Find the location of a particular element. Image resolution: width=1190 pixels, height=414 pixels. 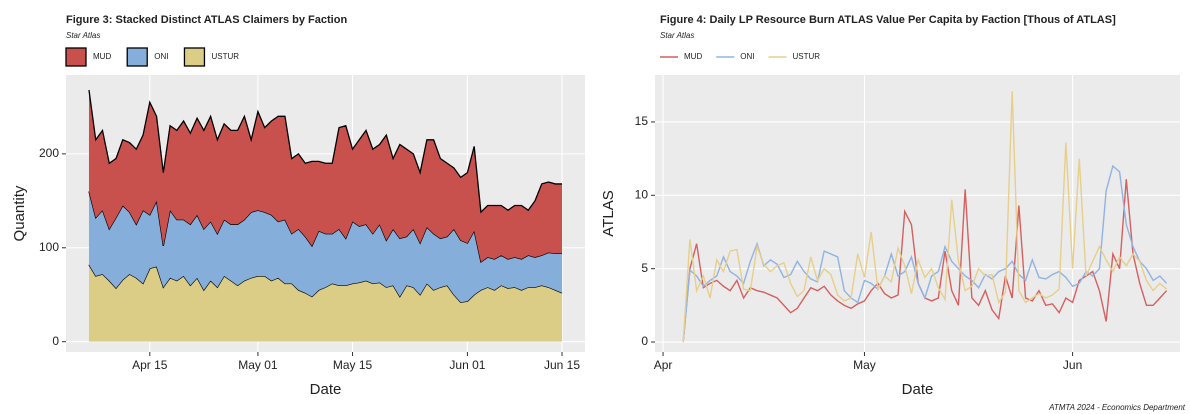

x-tick-label: Jun 01 is located at coordinates (467, 365).